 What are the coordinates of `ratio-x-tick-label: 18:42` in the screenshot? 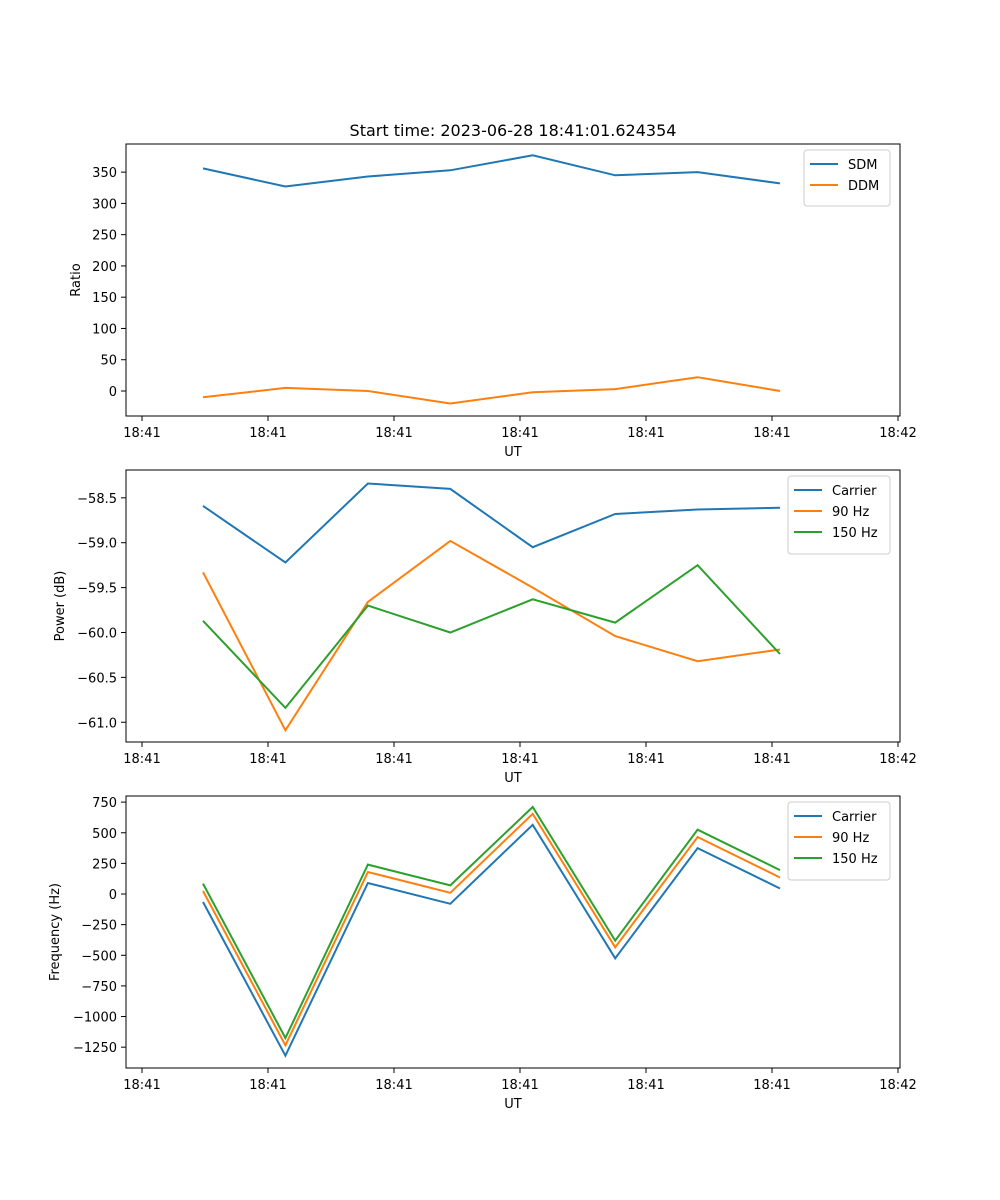 It's located at (897, 433).